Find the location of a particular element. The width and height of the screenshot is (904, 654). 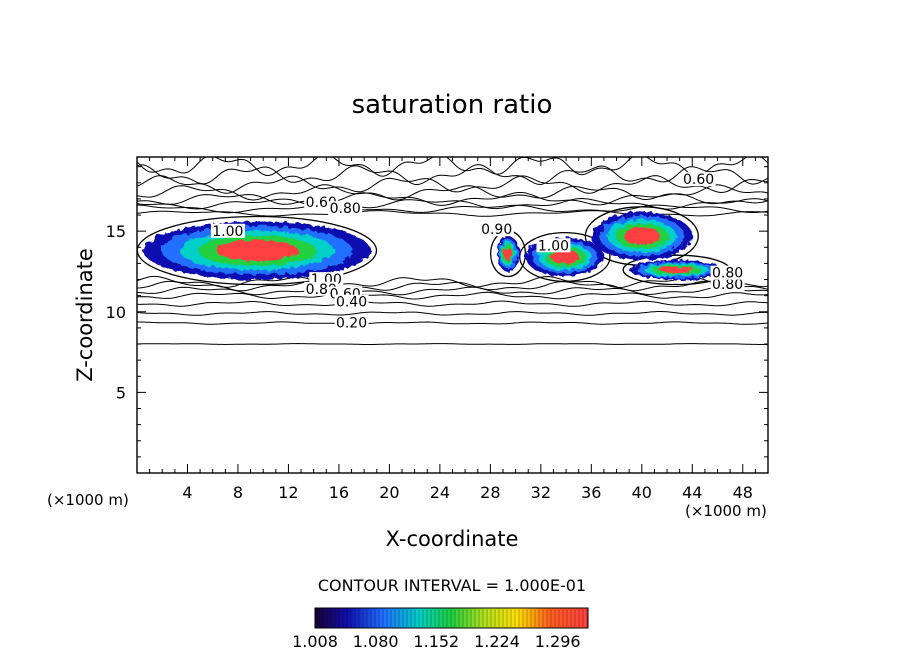

contour-label: 0.60 is located at coordinates (698, 180).